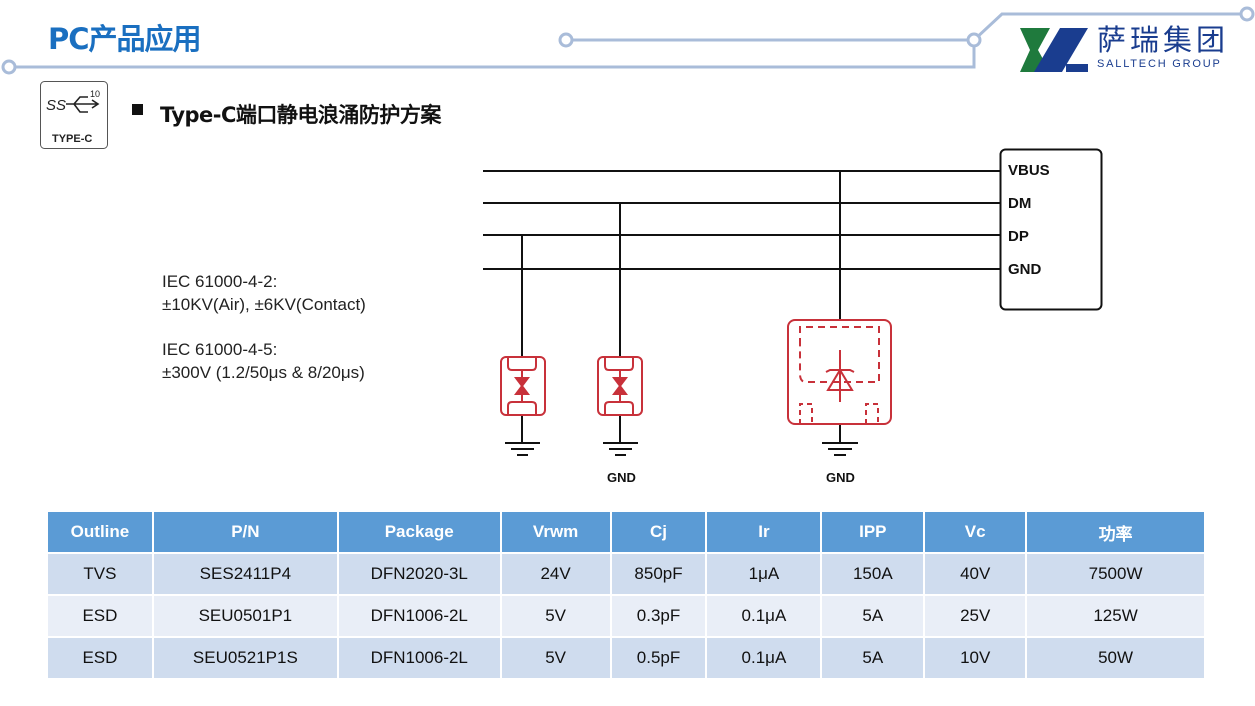 The height and width of the screenshot is (706, 1255). What do you see at coordinates (264, 304) in the screenshot?
I see `spec-value: ±10KV(Air), ±6KV(Contact)` at bounding box center [264, 304].